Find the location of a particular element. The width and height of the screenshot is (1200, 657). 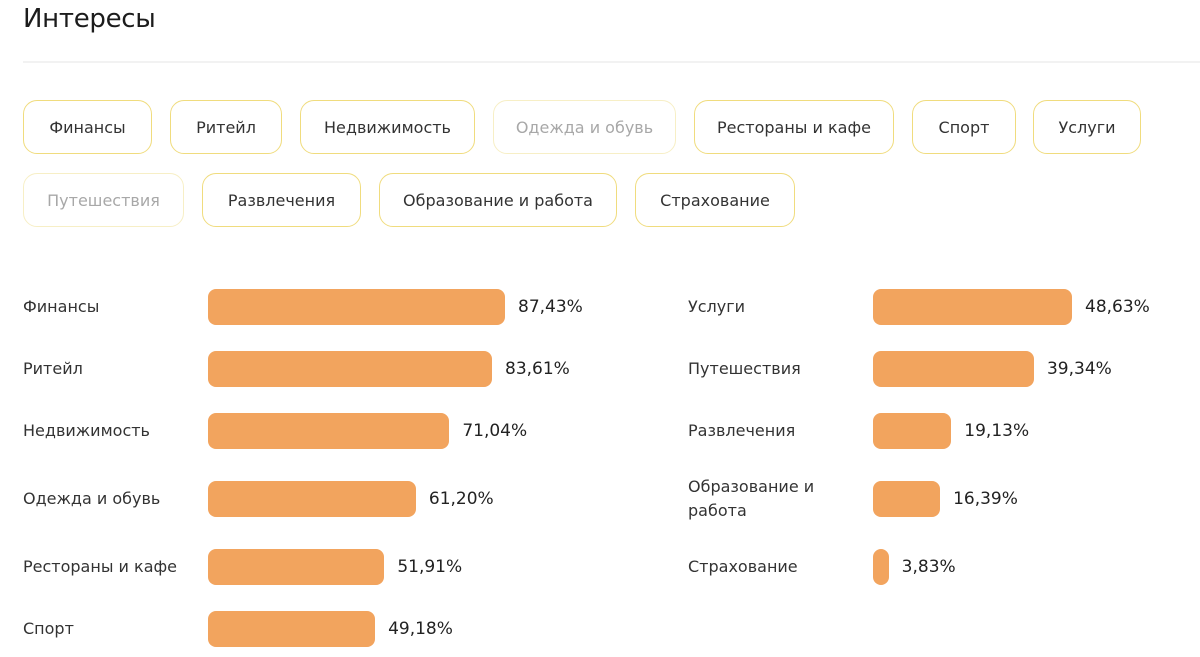

filter-chip: Образование и работа is located at coordinates (498, 200).